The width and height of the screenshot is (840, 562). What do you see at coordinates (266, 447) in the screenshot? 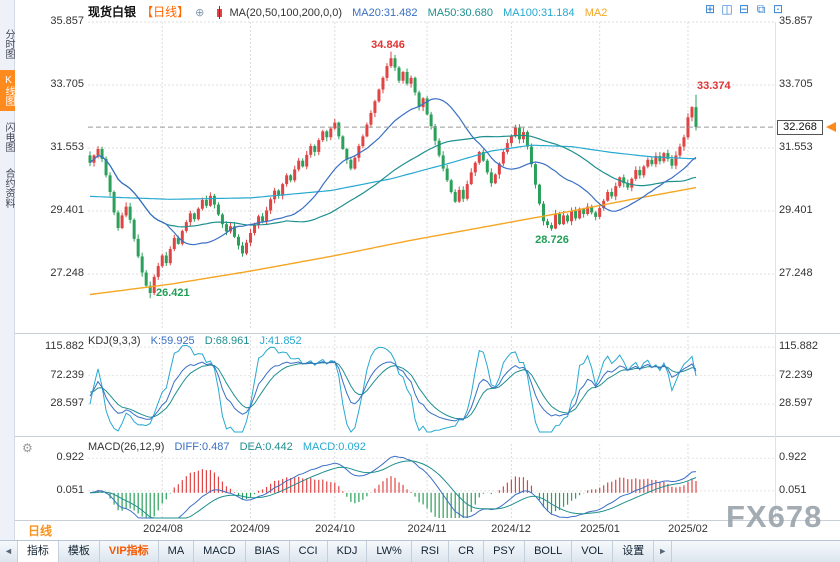
I see `macd-dea-value: DEA:0.442` at bounding box center [266, 447].